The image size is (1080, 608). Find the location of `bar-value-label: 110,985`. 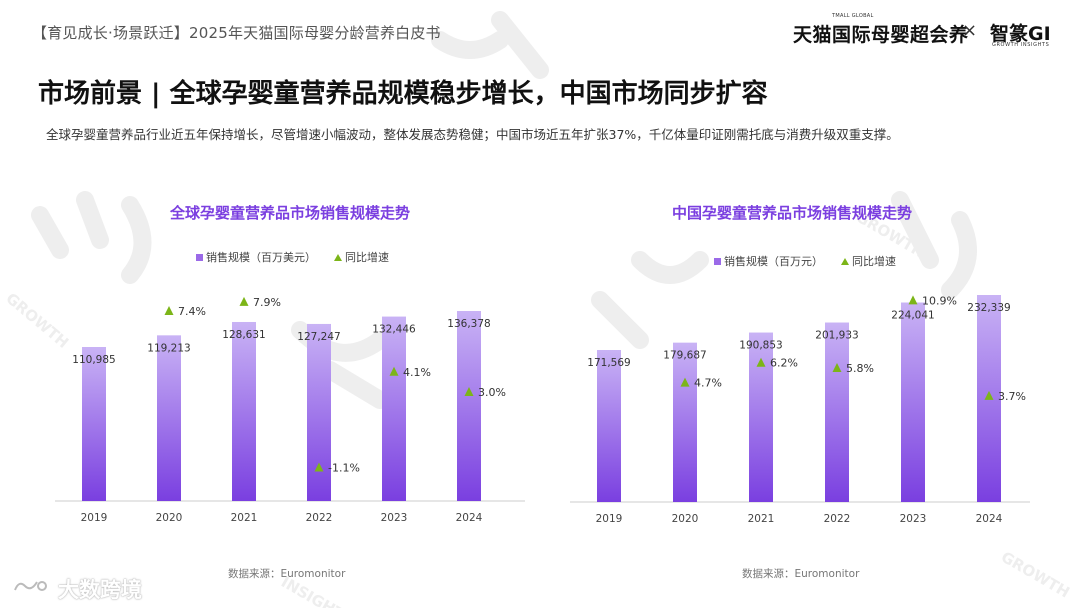

bar-value-label: 110,985 is located at coordinates (93, 360).